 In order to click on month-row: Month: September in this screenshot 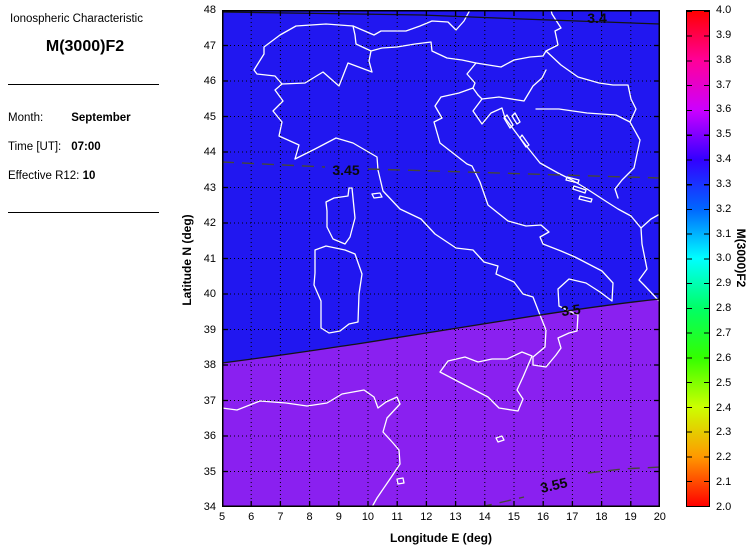, I will do `click(69, 118)`.